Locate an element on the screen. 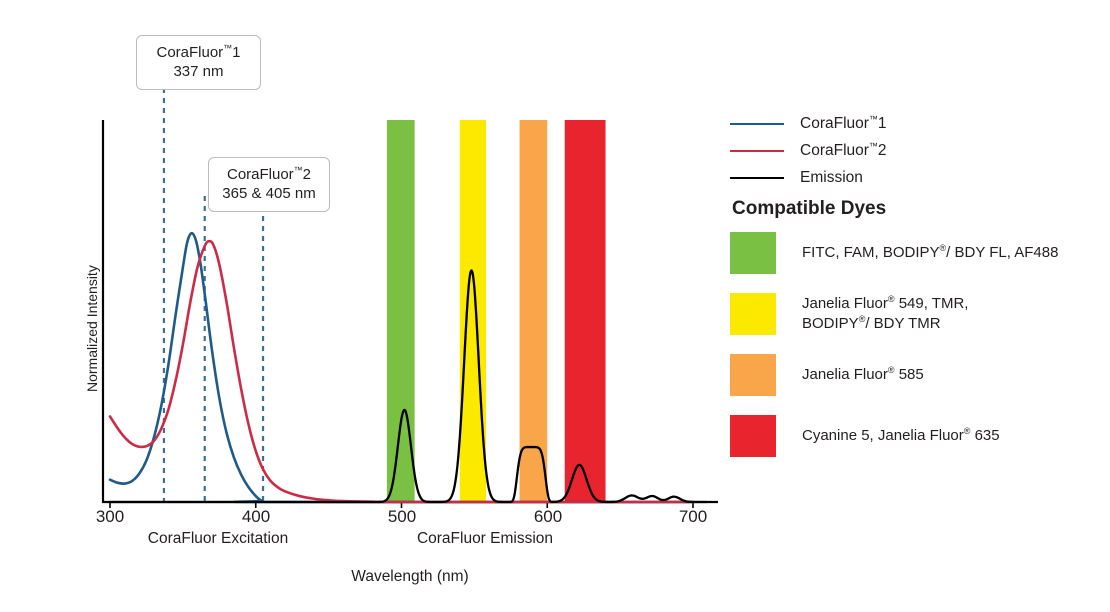 The width and height of the screenshot is (1110, 612). legend-item-1: CoraFluor™1 is located at coordinates (915, 123).